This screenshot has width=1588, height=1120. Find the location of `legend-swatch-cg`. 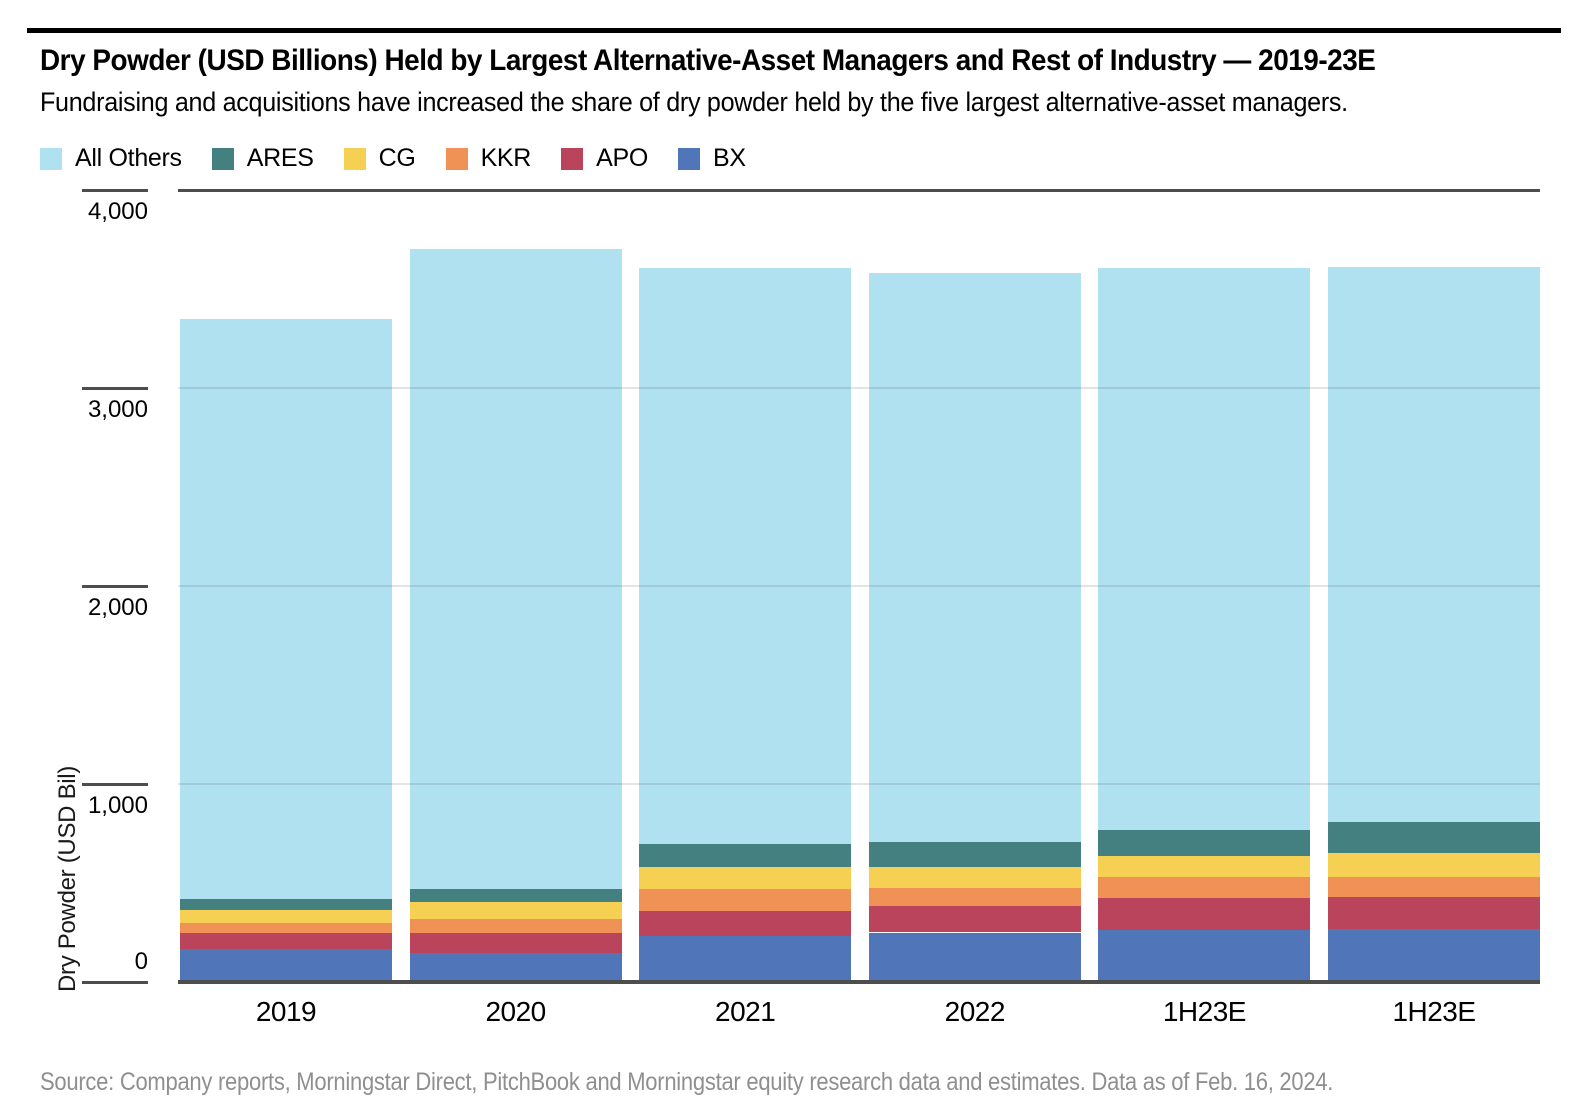

legend-swatch-cg is located at coordinates (354, 158).